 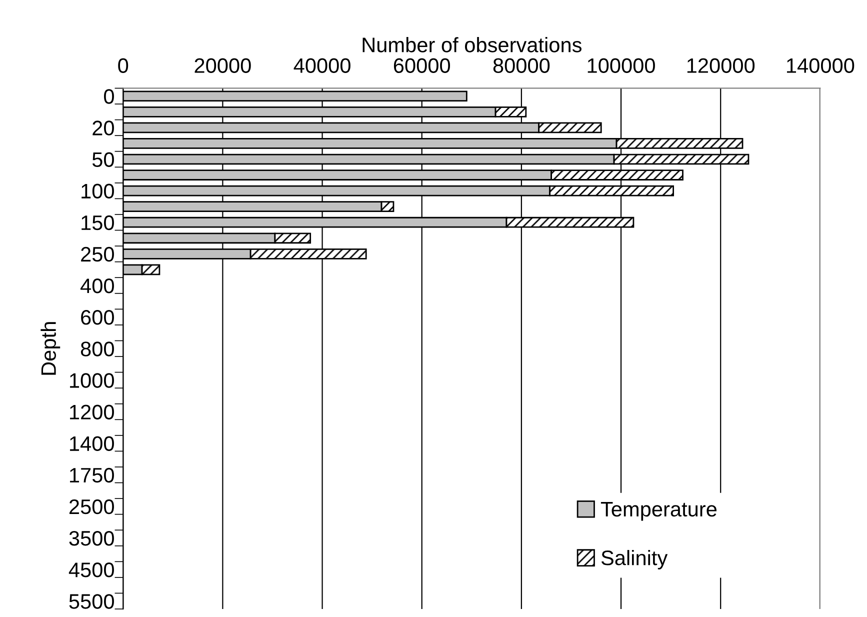 What do you see at coordinates (222, 65) in the screenshot?
I see `x-tick-label: 20000` at bounding box center [222, 65].